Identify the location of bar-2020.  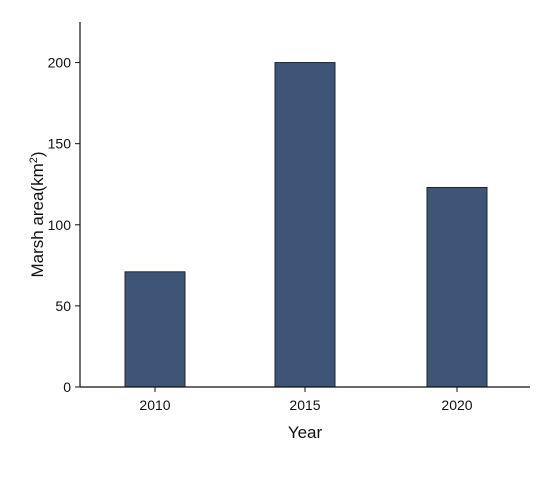
(457, 287).